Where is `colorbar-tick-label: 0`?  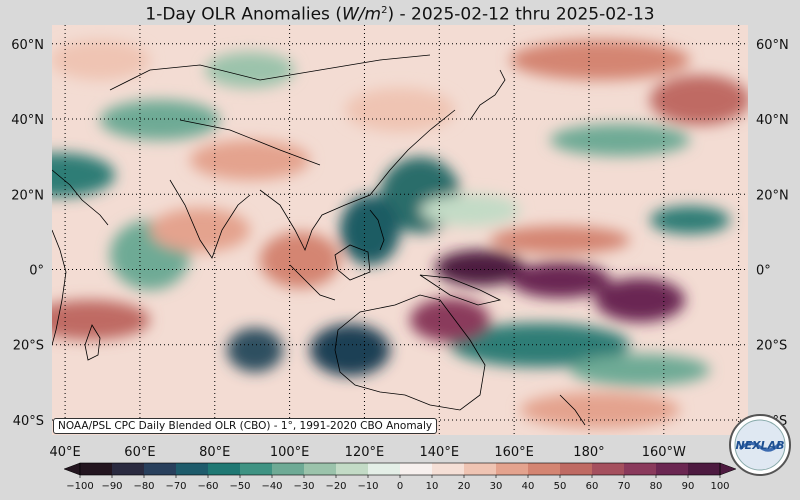 colorbar-tick-label: 0 is located at coordinates (400, 486).